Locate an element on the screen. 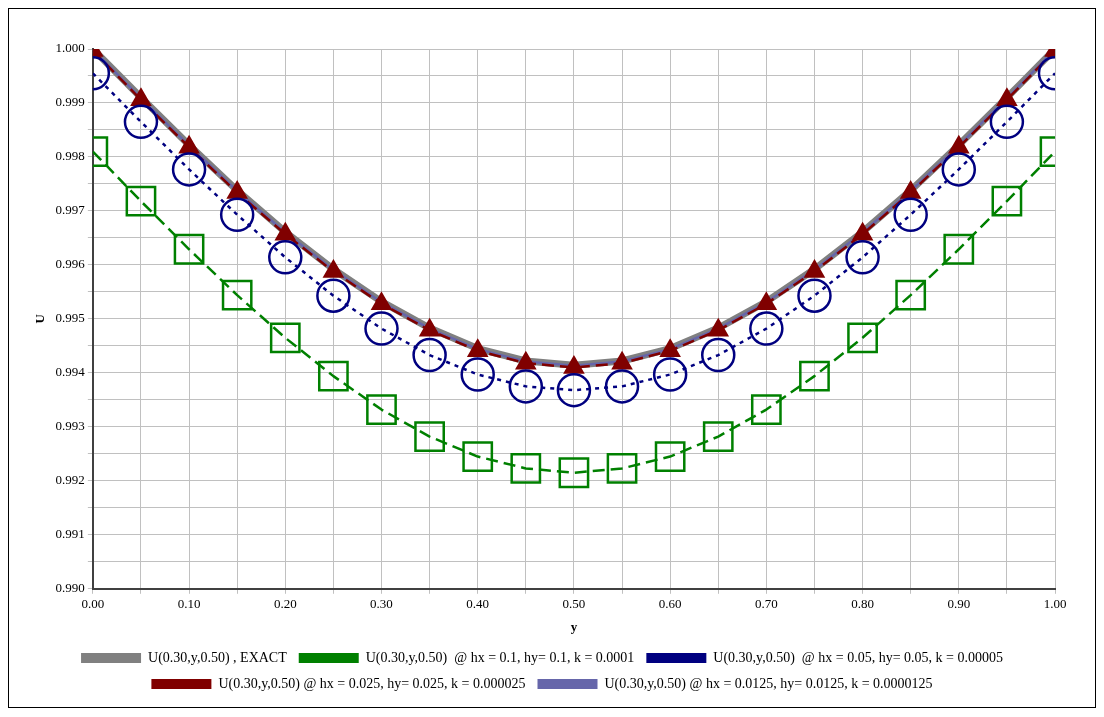  x-tick-label: 0.80 is located at coordinates (862, 604).